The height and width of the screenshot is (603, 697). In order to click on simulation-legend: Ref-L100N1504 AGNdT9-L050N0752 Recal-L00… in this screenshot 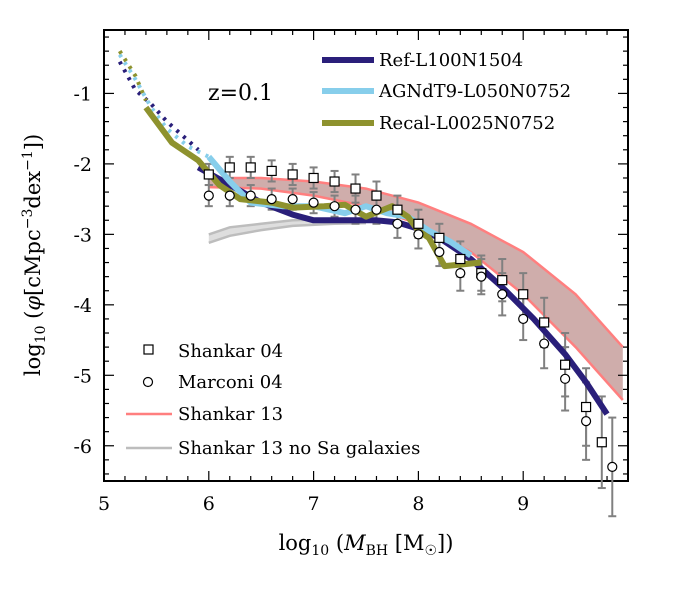, I will do `click(446, 92)`.